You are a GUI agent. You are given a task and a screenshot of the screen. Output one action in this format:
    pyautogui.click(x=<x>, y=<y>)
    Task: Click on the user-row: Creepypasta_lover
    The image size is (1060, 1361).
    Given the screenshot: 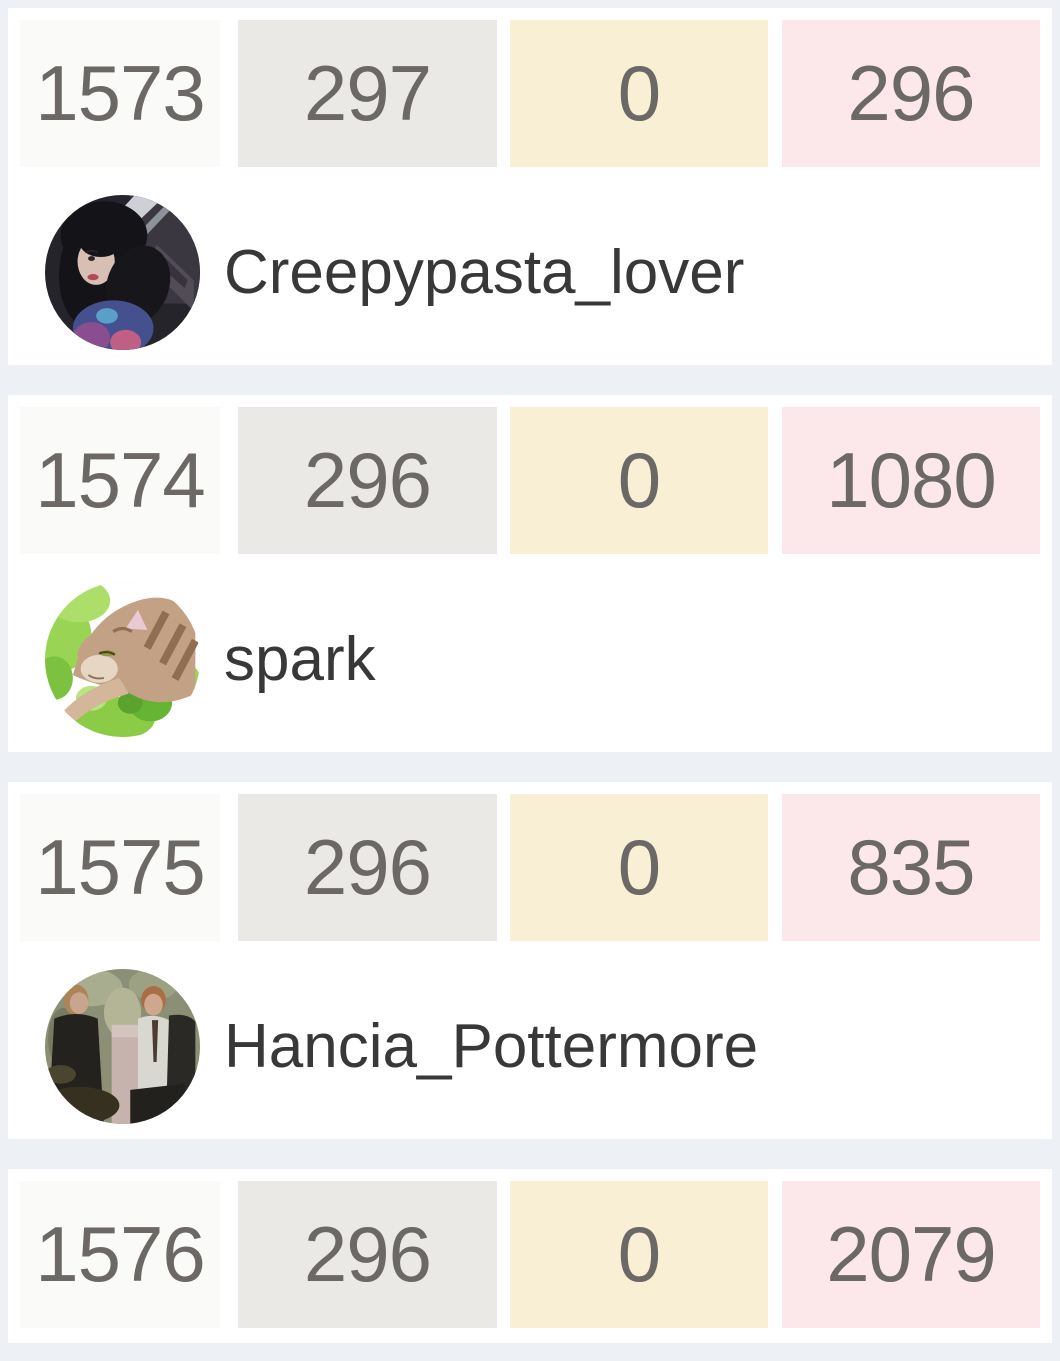 What is the action you would take?
    pyautogui.click(x=530, y=272)
    